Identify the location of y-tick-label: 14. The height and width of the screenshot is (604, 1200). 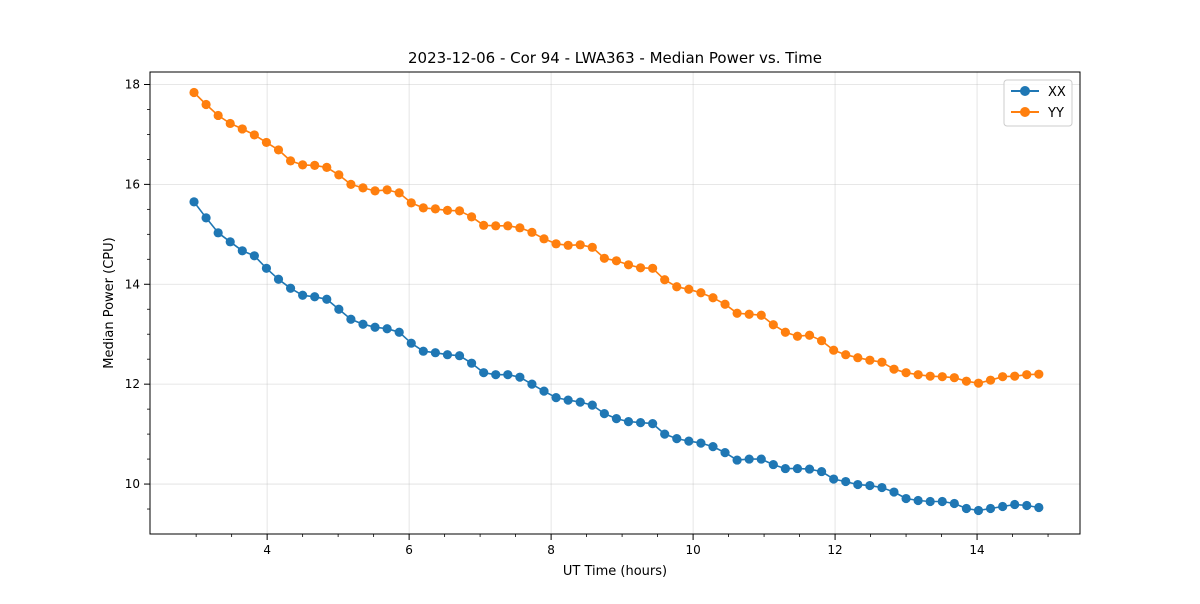
(132, 284).